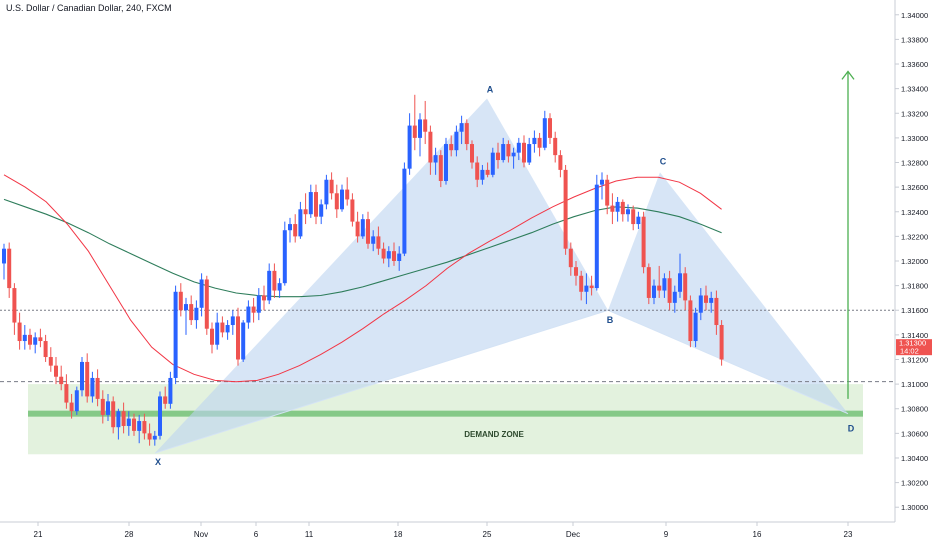 This screenshot has height=555, width=932. Describe the element at coordinates (309, 534) in the screenshot. I see `x-tick-label: 11` at that location.